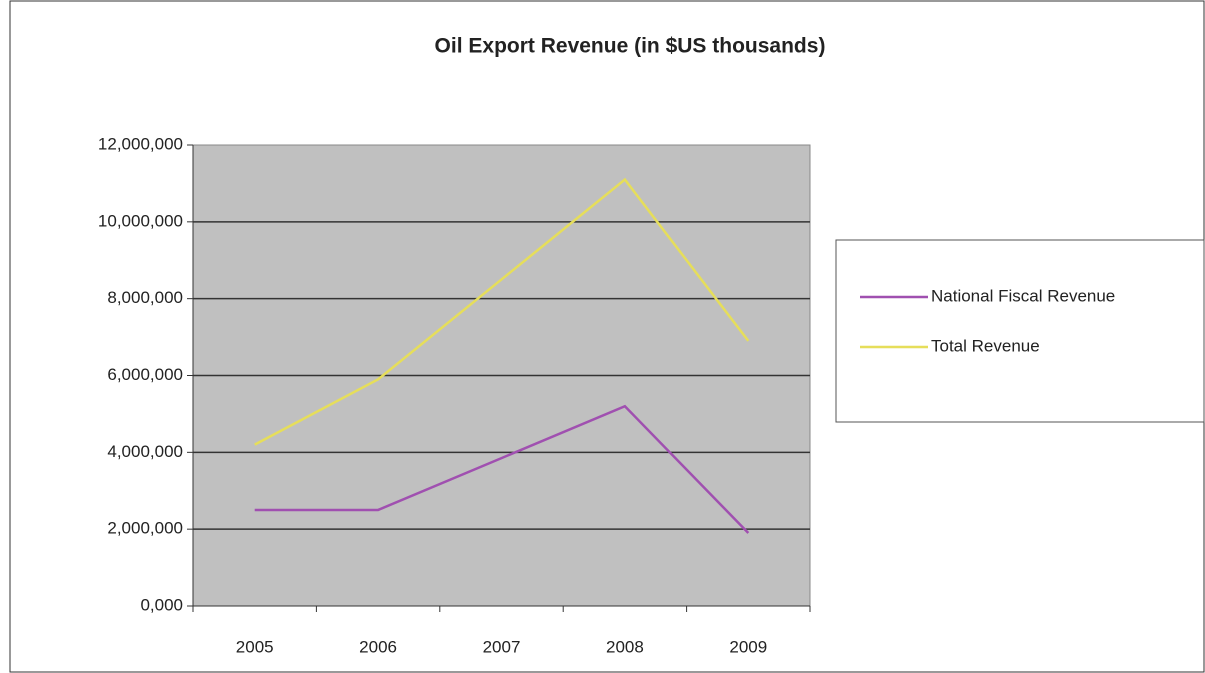 The image size is (1205, 673). I want to click on chart-title: Oil Export Revenue (in $US thousands), so click(630, 46).